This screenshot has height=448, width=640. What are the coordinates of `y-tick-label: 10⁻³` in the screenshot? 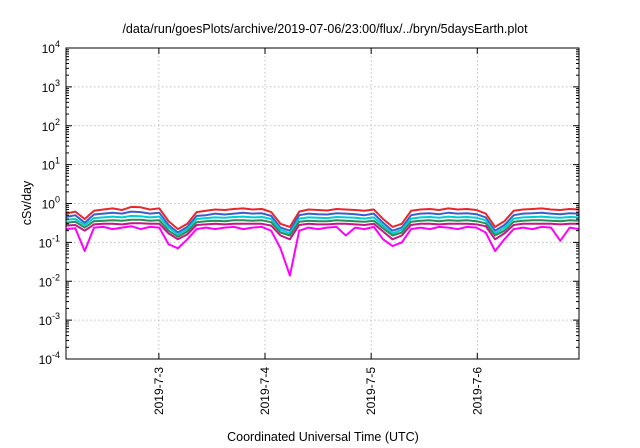 It's located at (49, 319).